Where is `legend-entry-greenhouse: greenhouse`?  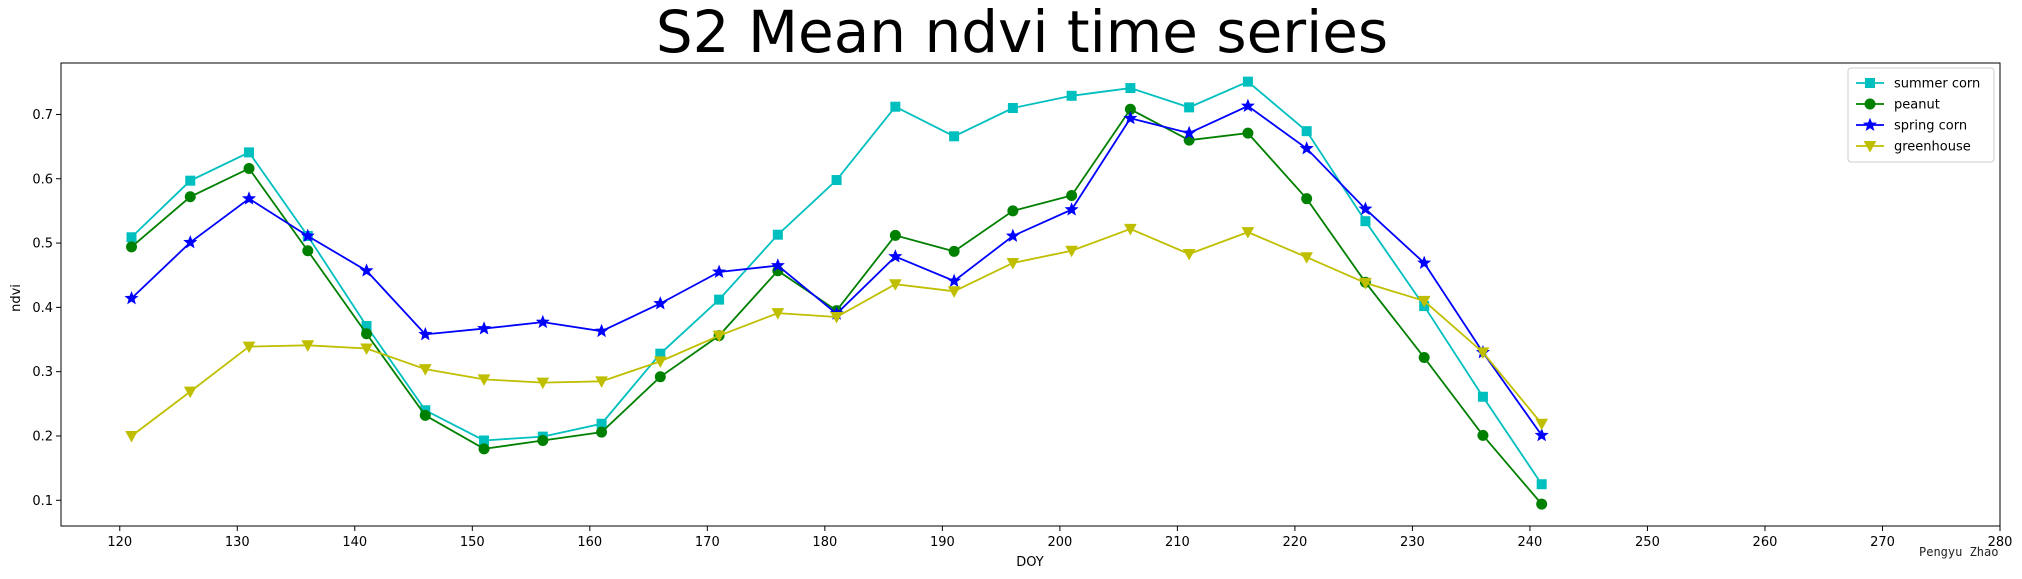
legend-entry-greenhouse: greenhouse is located at coordinates (1913, 147).